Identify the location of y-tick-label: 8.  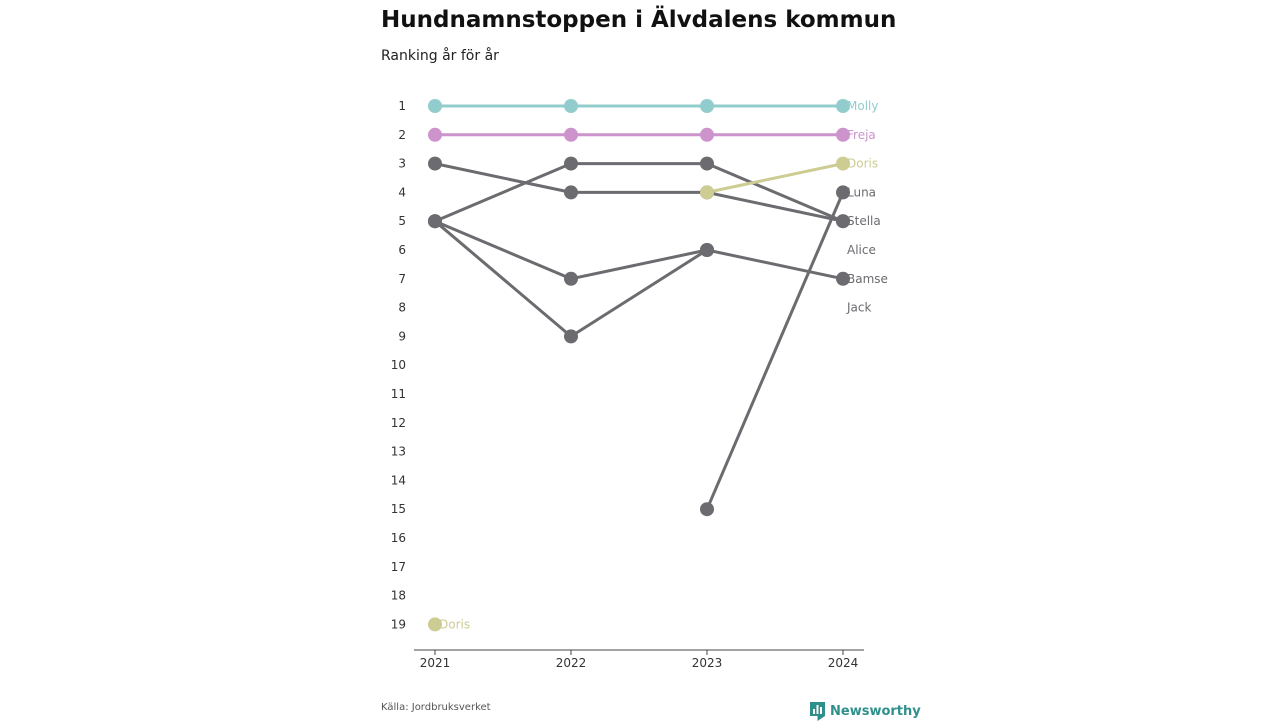
(402, 308).